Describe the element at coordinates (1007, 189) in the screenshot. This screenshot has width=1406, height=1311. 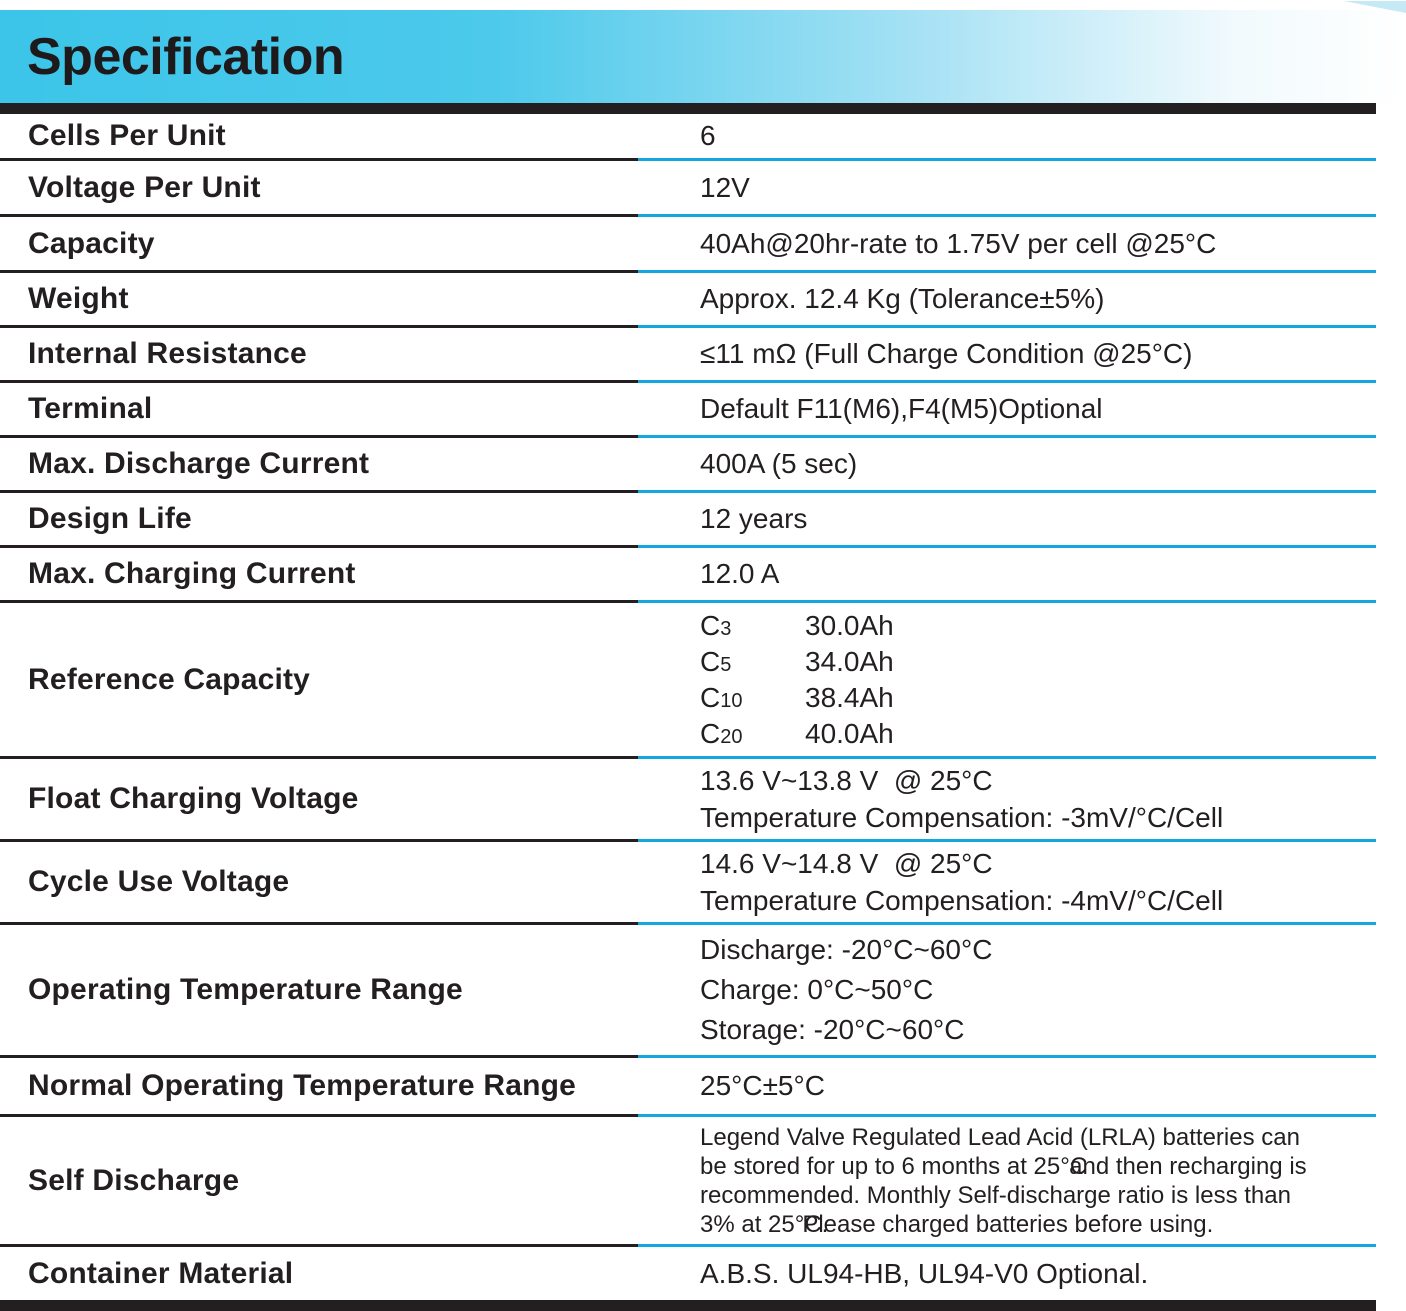
I see `row-value: 12V` at that location.